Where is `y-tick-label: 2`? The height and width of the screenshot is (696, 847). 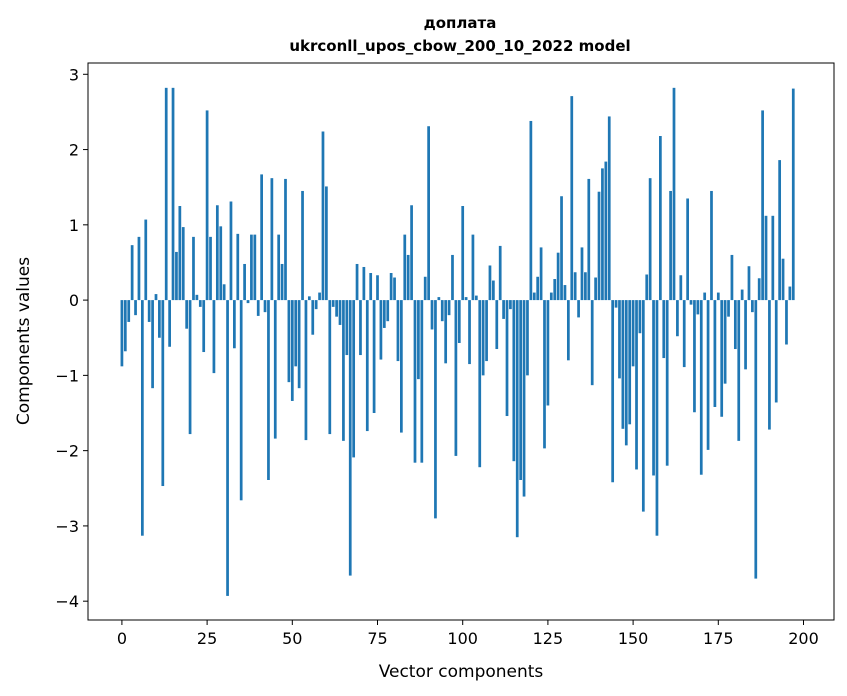
y-tick-label: 2 is located at coordinates (74, 150).